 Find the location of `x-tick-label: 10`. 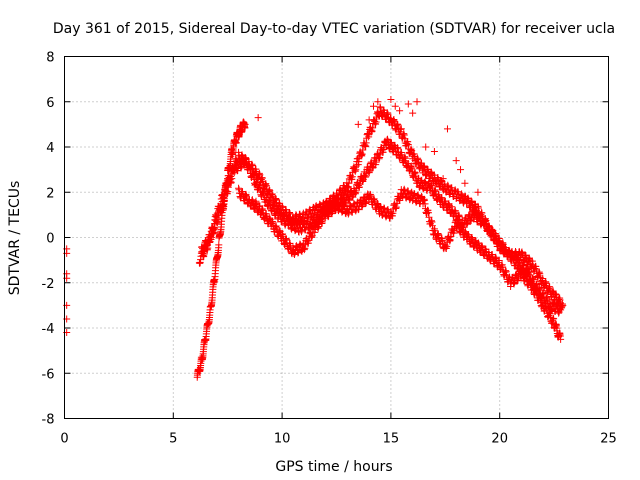

x-tick-label: 10 is located at coordinates (282, 439).